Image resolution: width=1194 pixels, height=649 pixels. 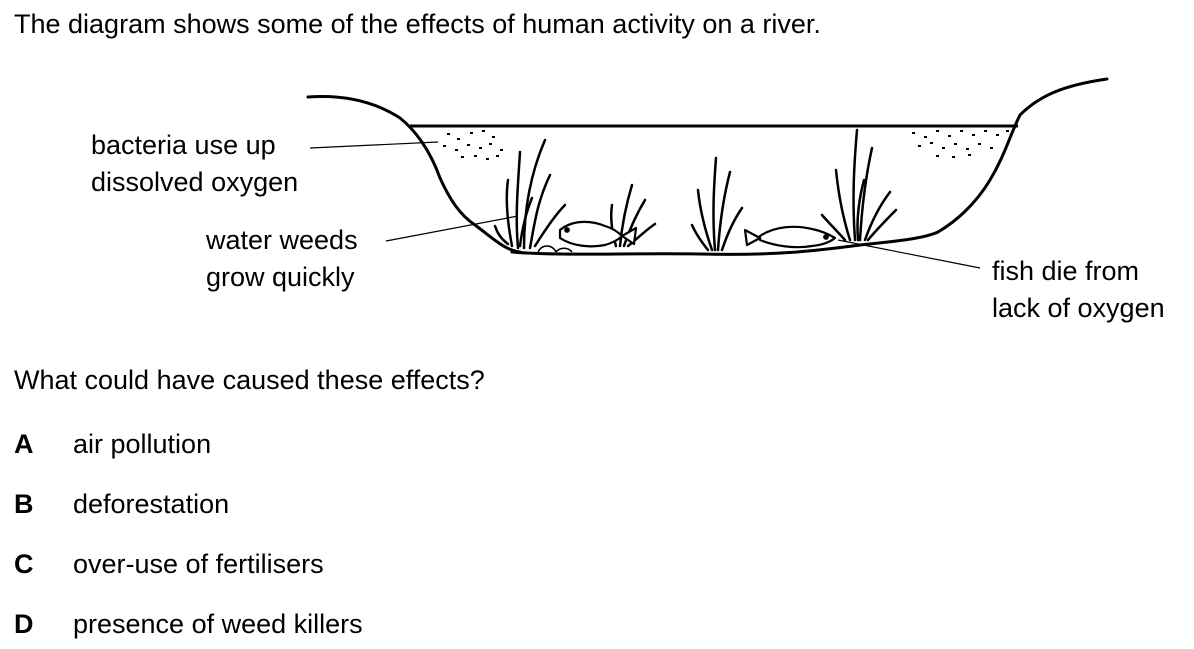 I want to click on option-text: air pollution, so click(x=142, y=444).